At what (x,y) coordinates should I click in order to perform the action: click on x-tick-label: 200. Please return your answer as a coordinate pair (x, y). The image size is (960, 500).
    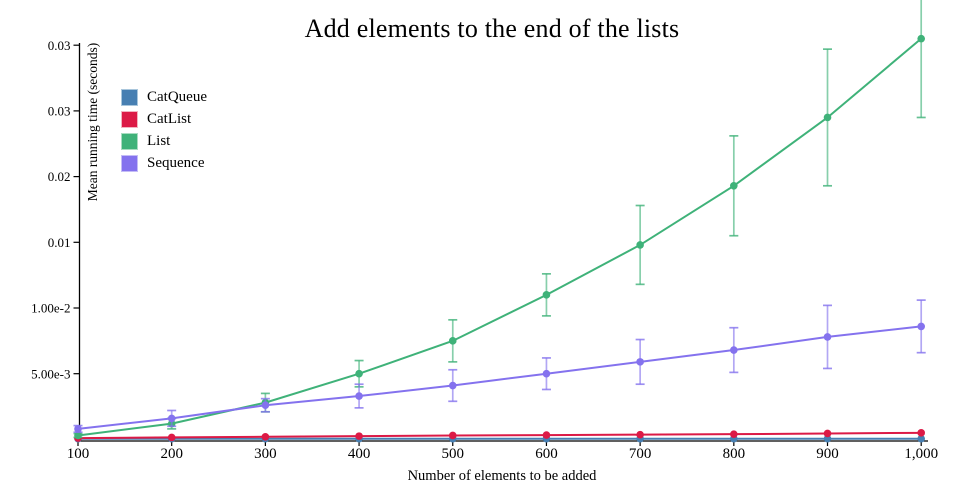
    Looking at the image, I should click on (171, 454).